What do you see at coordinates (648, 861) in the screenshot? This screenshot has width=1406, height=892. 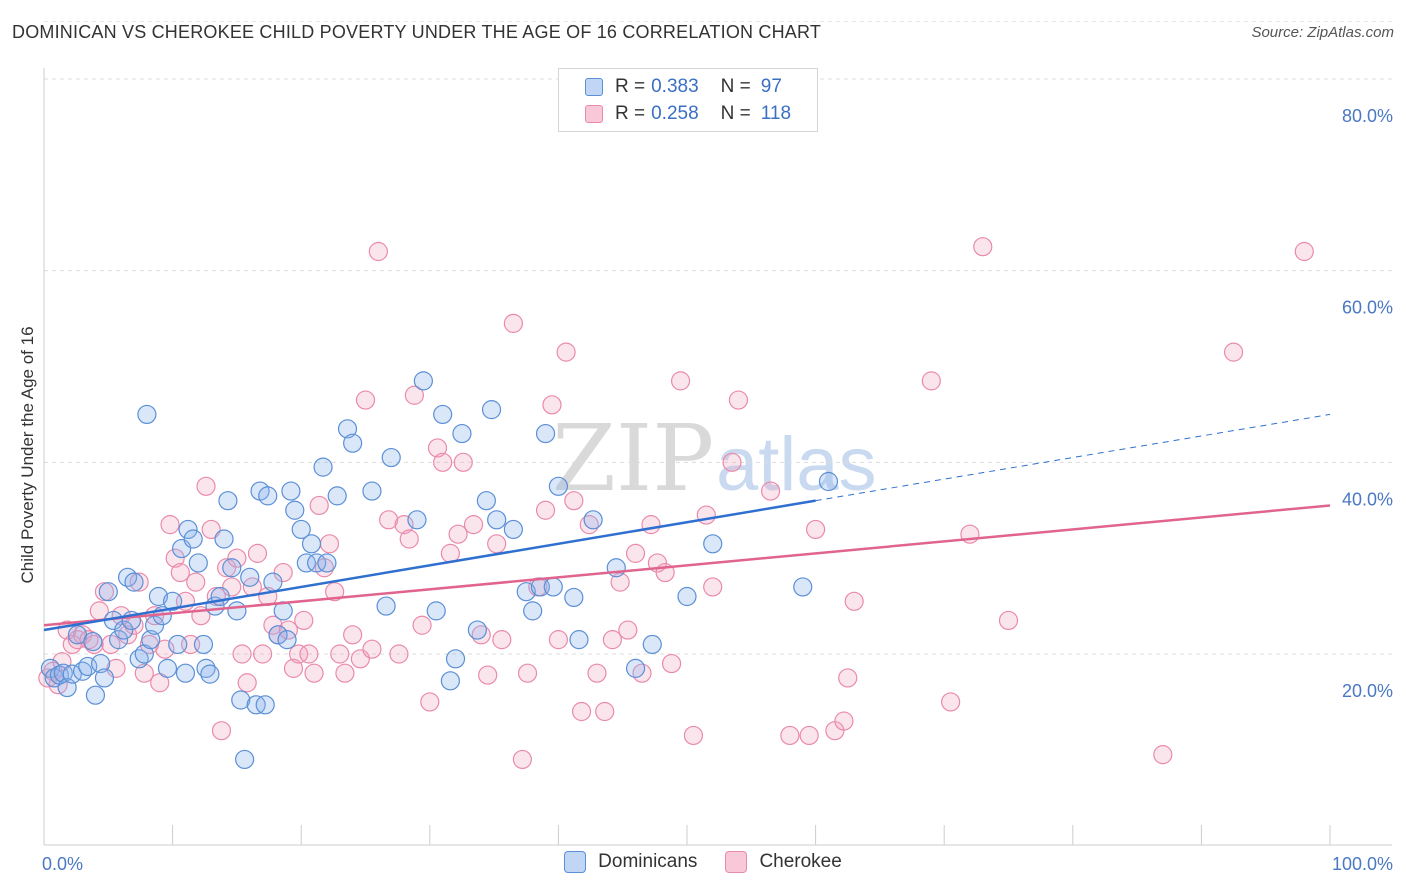 I see `legend-label-dominicans: Dominicans` at bounding box center [648, 861].